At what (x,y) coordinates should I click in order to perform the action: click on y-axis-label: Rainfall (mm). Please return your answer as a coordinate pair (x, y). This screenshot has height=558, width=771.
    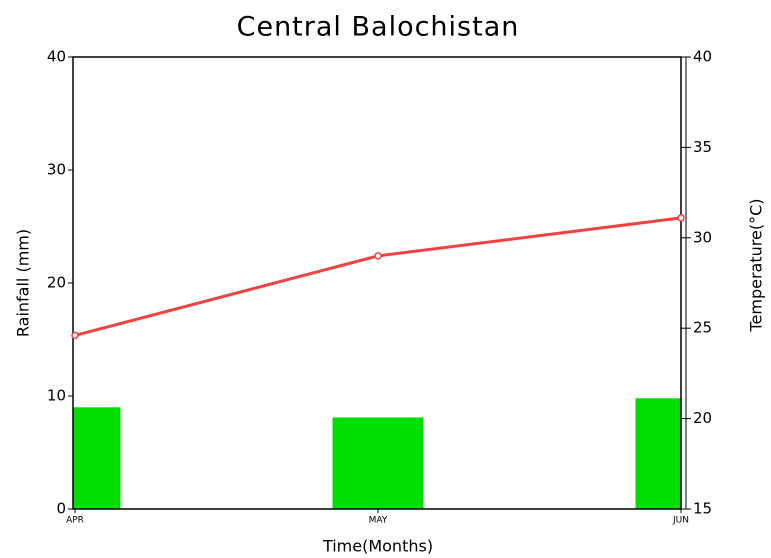
    Looking at the image, I should click on (23, 283).